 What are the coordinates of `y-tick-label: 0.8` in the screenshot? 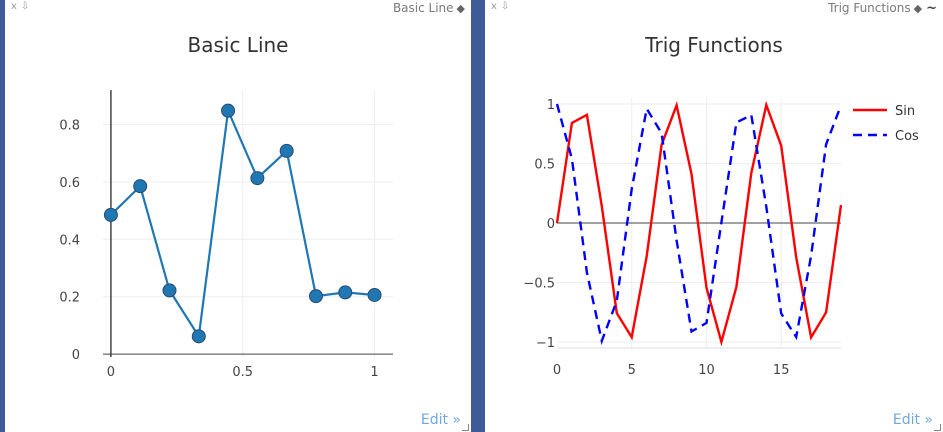 It's located at (69, 125).